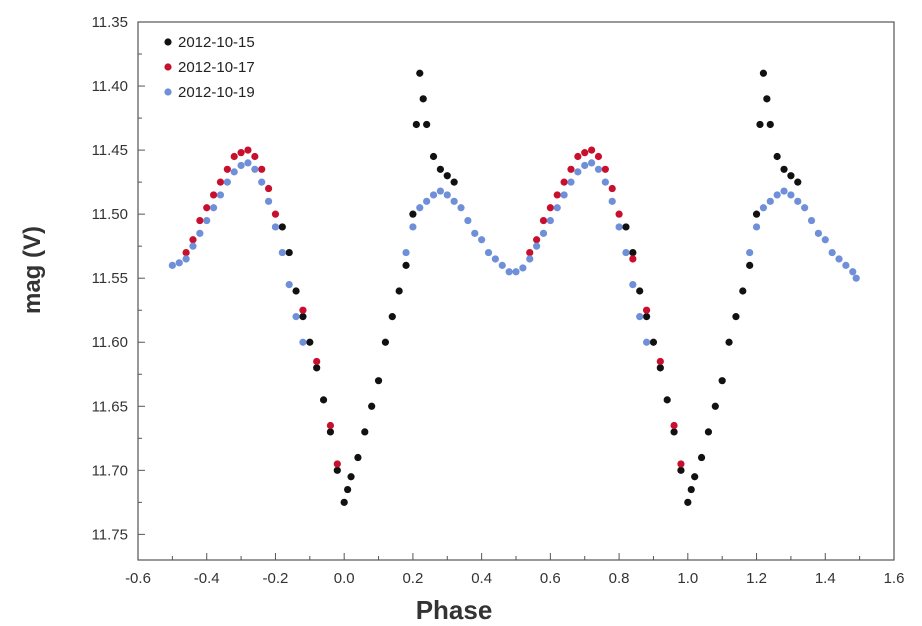 This screenshot has width=922, height=626. What do you see at coordinates (216, 42) in the screenshot?
I see `legend-label: 2012-10-15` at bounding box center [216, 42].